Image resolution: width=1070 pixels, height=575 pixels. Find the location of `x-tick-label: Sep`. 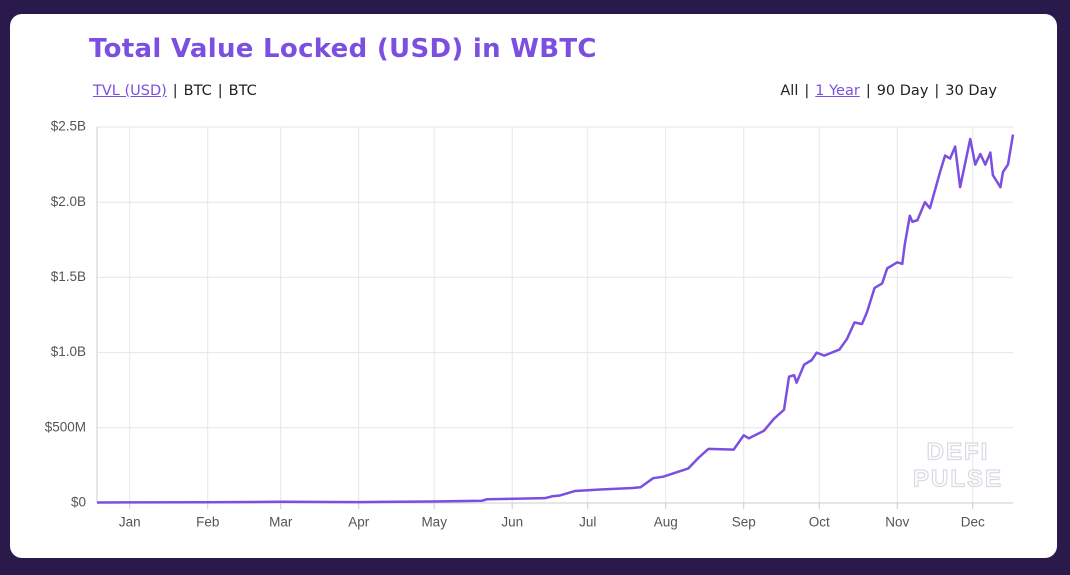

x-tick-label: Sep is located at coordinates (744, 522).